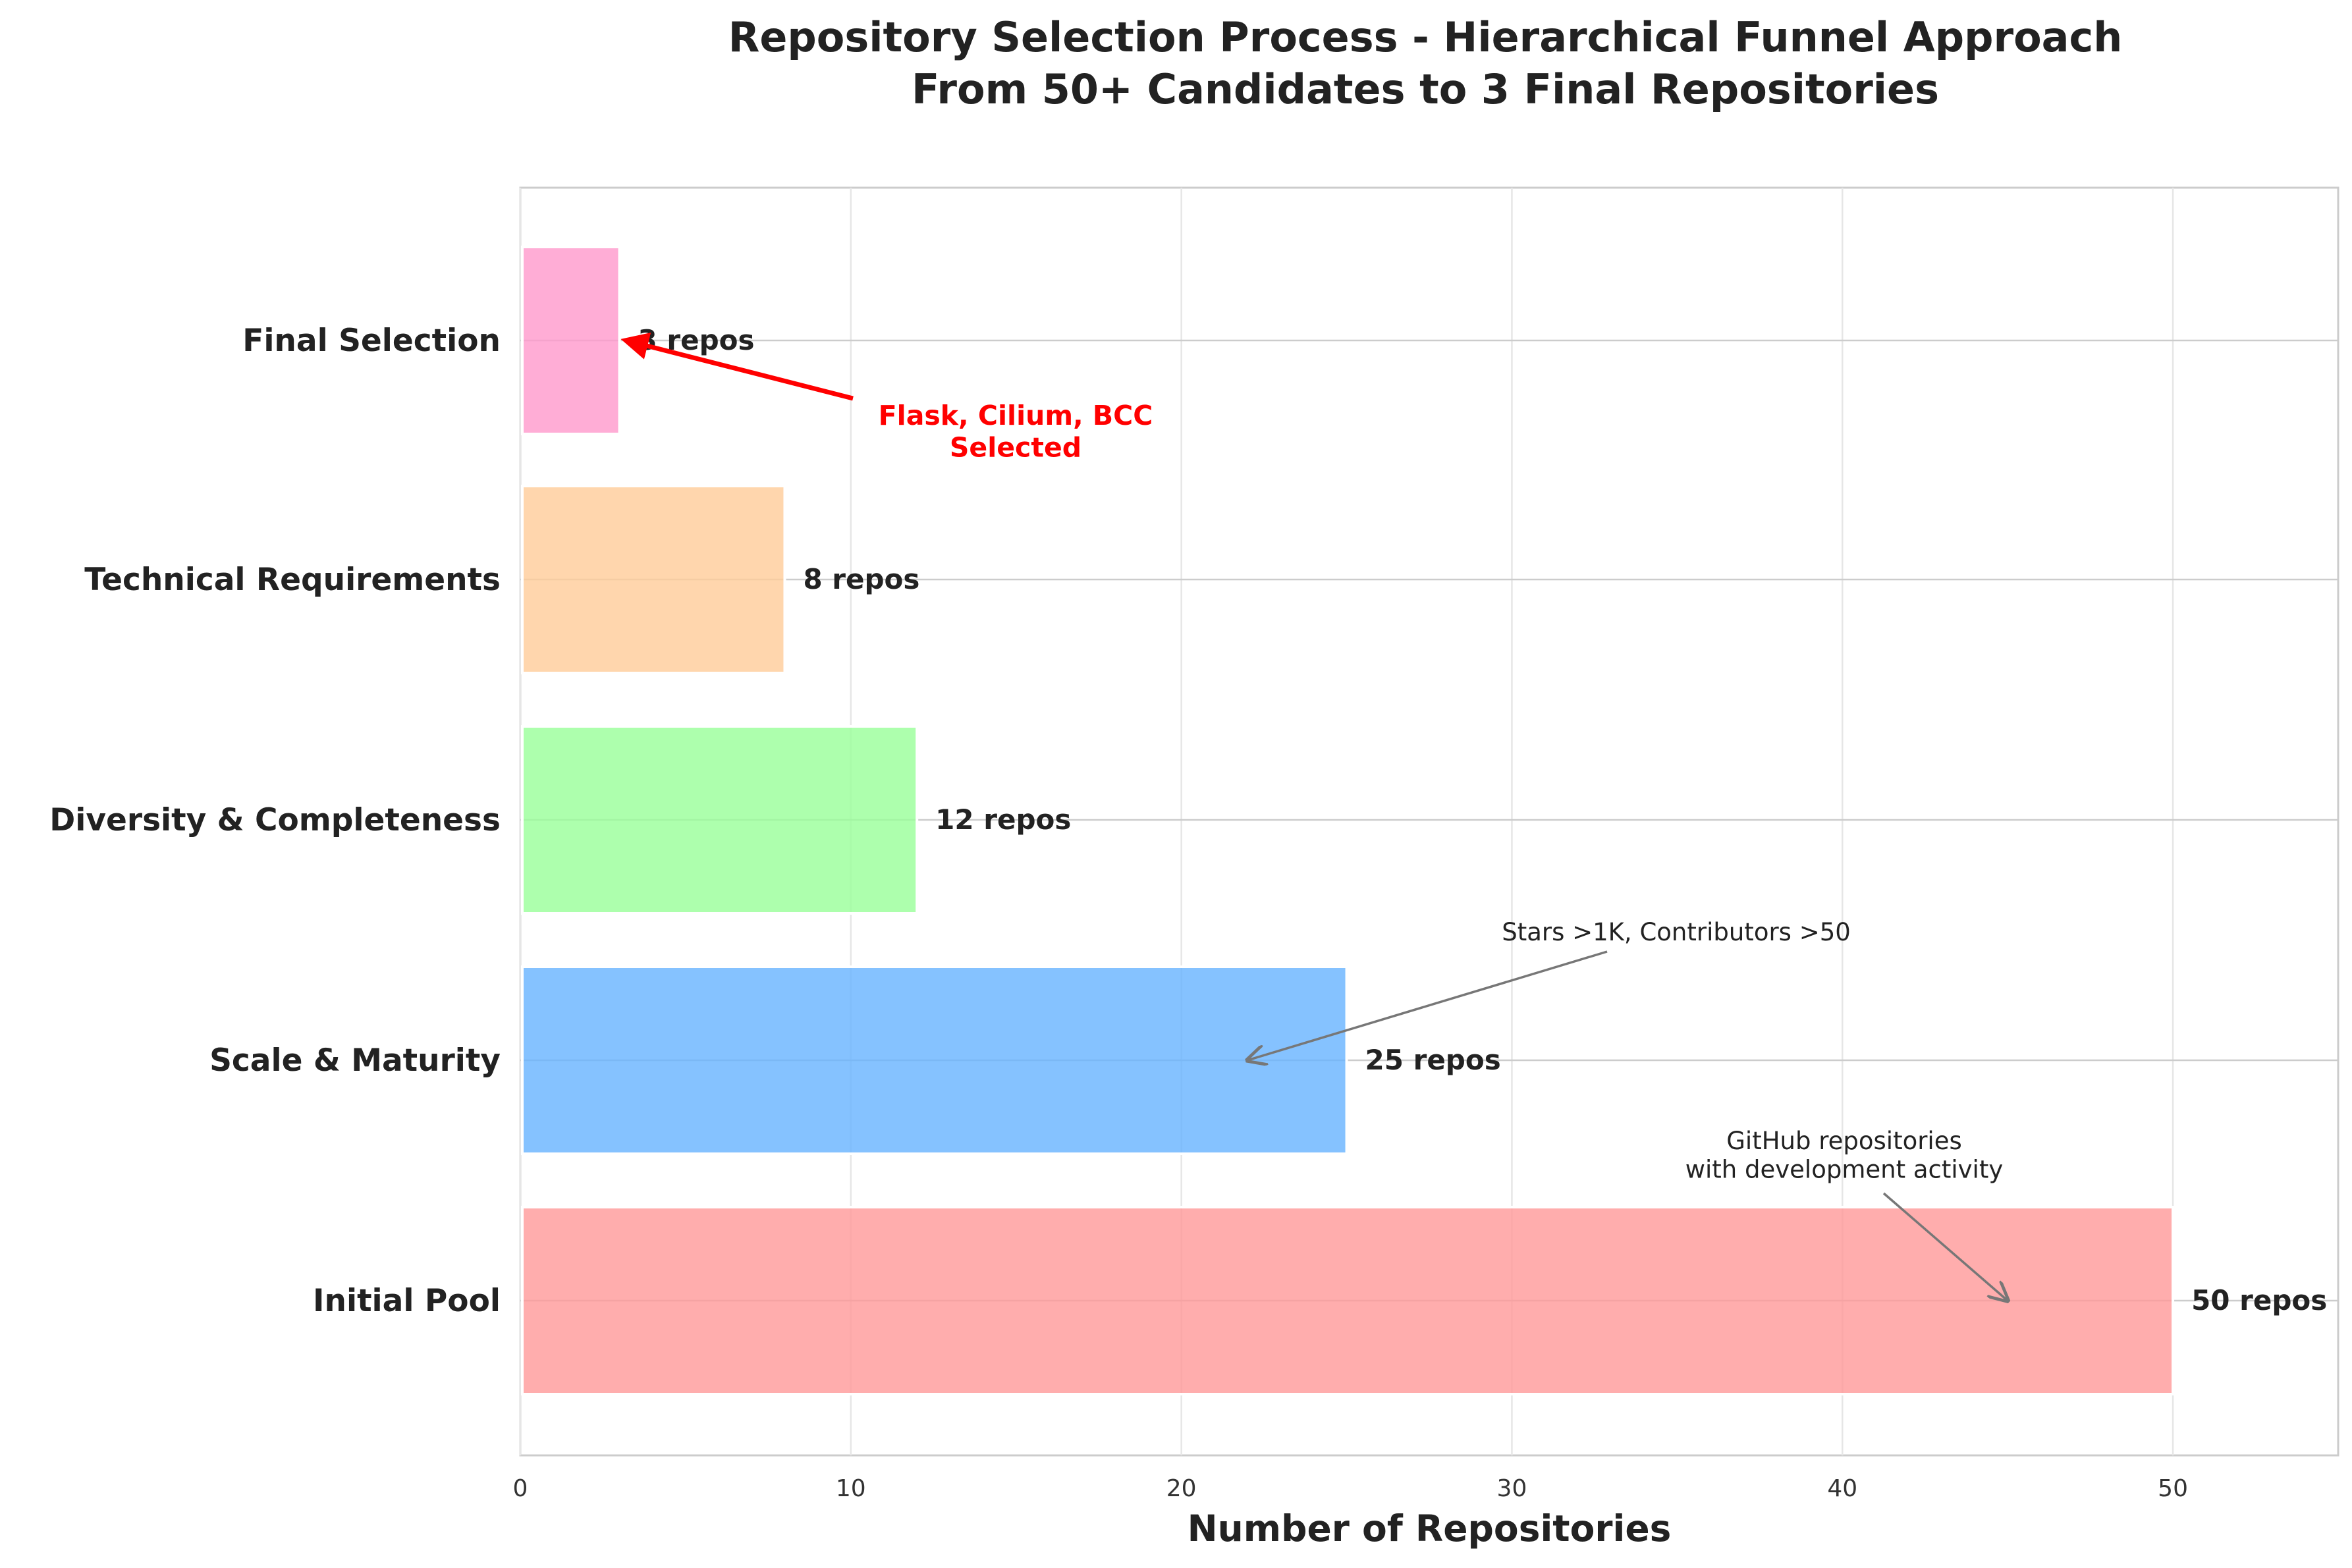  I want to click on x-tick-label: 10, so click(851, 1488).